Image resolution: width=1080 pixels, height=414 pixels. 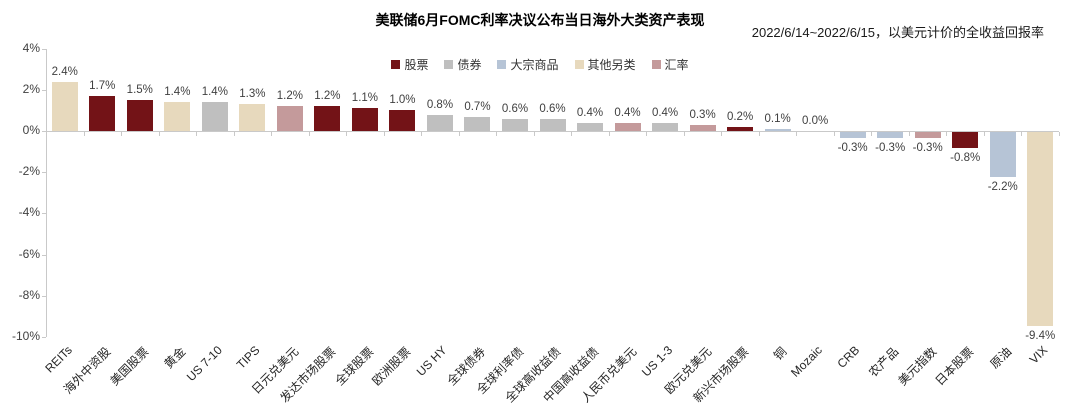 I want to click on x-axis-category-label: US 1-3, so click(x=656, y=361).